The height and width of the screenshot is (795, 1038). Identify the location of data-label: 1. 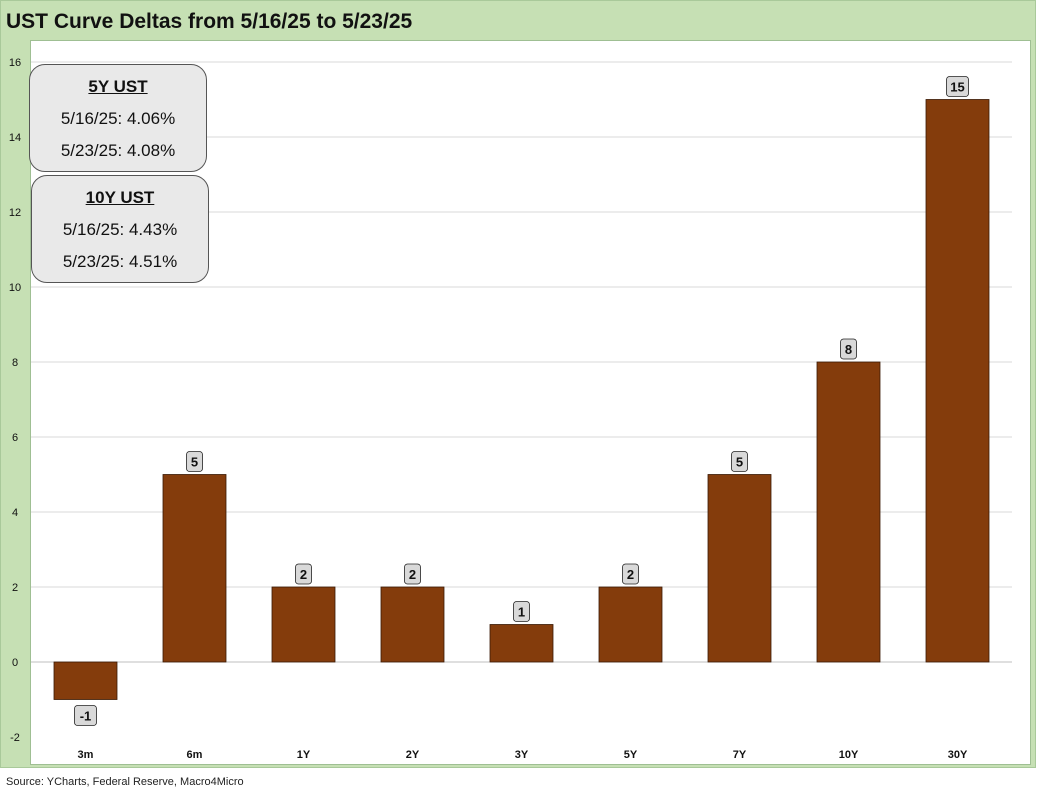
(521, 612).